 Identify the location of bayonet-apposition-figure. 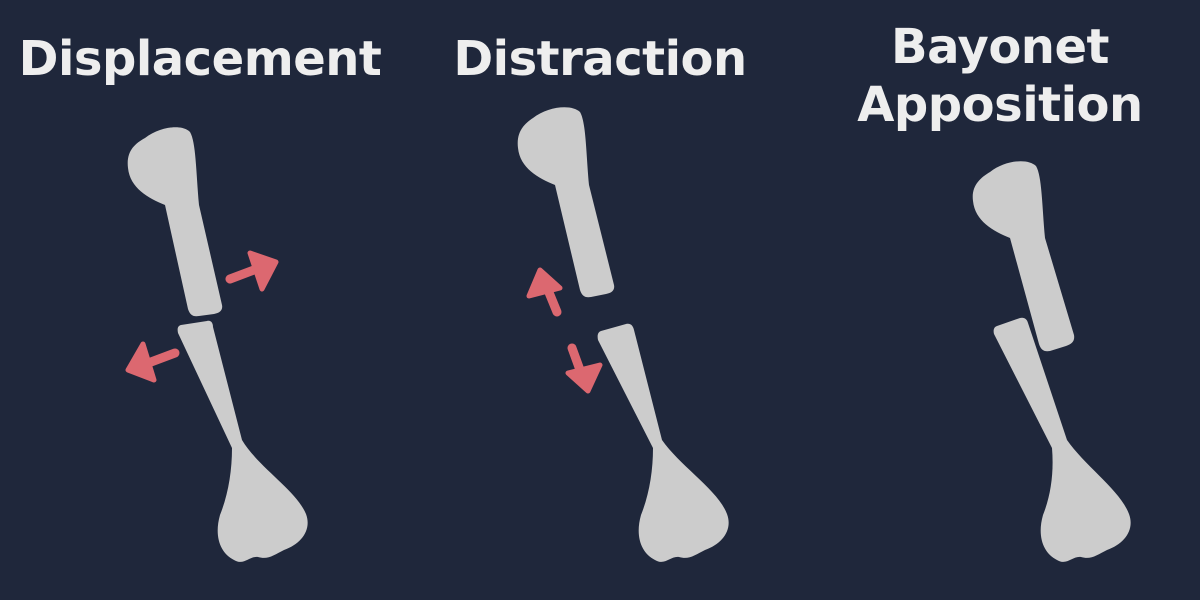
(1051, 361).